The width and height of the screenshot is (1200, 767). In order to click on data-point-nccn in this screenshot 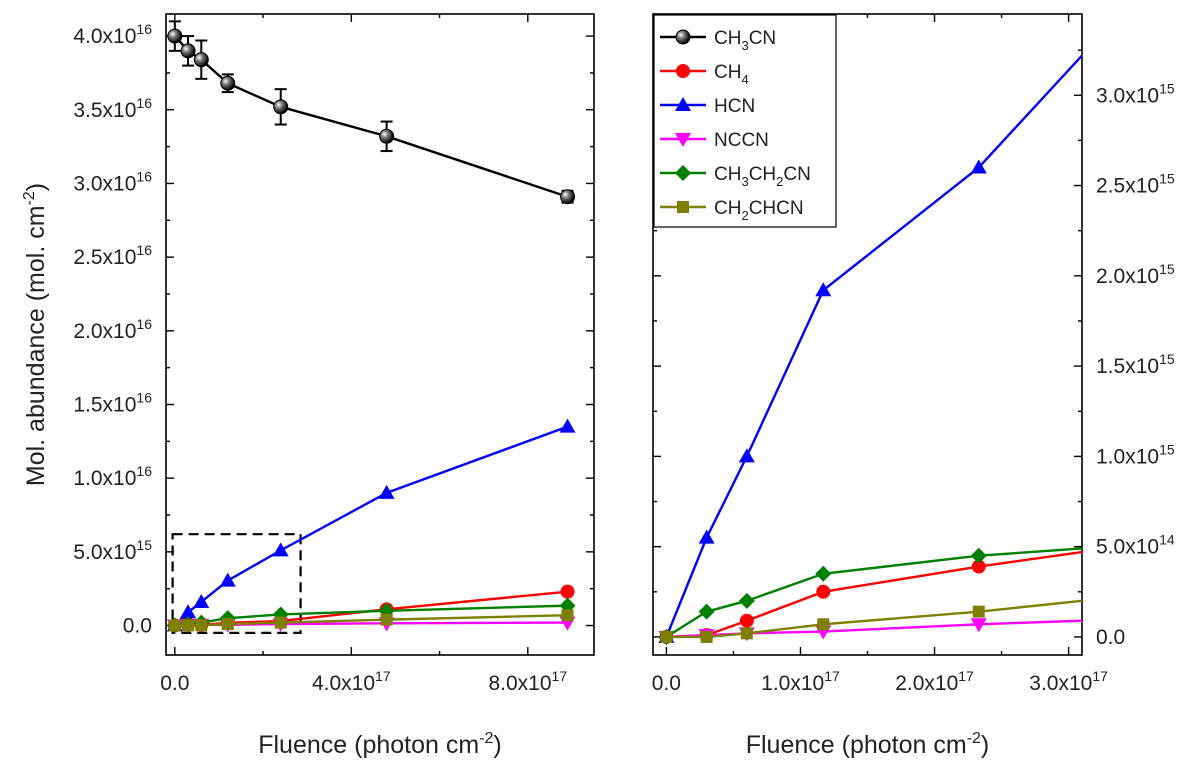, I will do `click(978, 625)`.